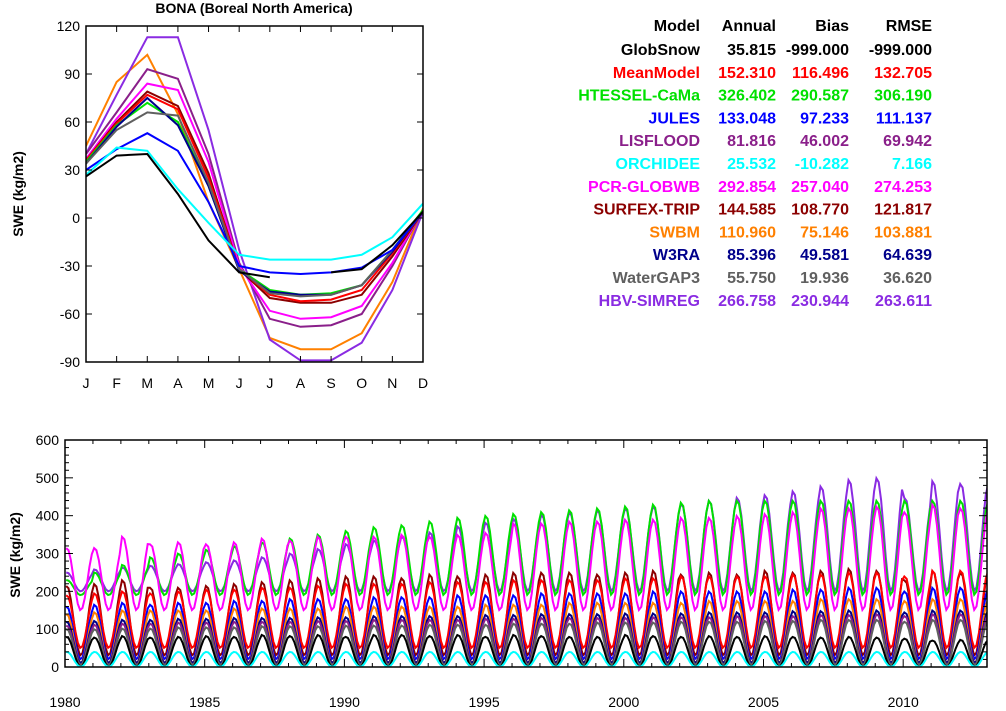 The width and height of the screenshot is (1006, 711). I want to click on stats-row-hbv-simreg: HBV-SIMREG 266.758 230.944 263.611, so click(765, 301).